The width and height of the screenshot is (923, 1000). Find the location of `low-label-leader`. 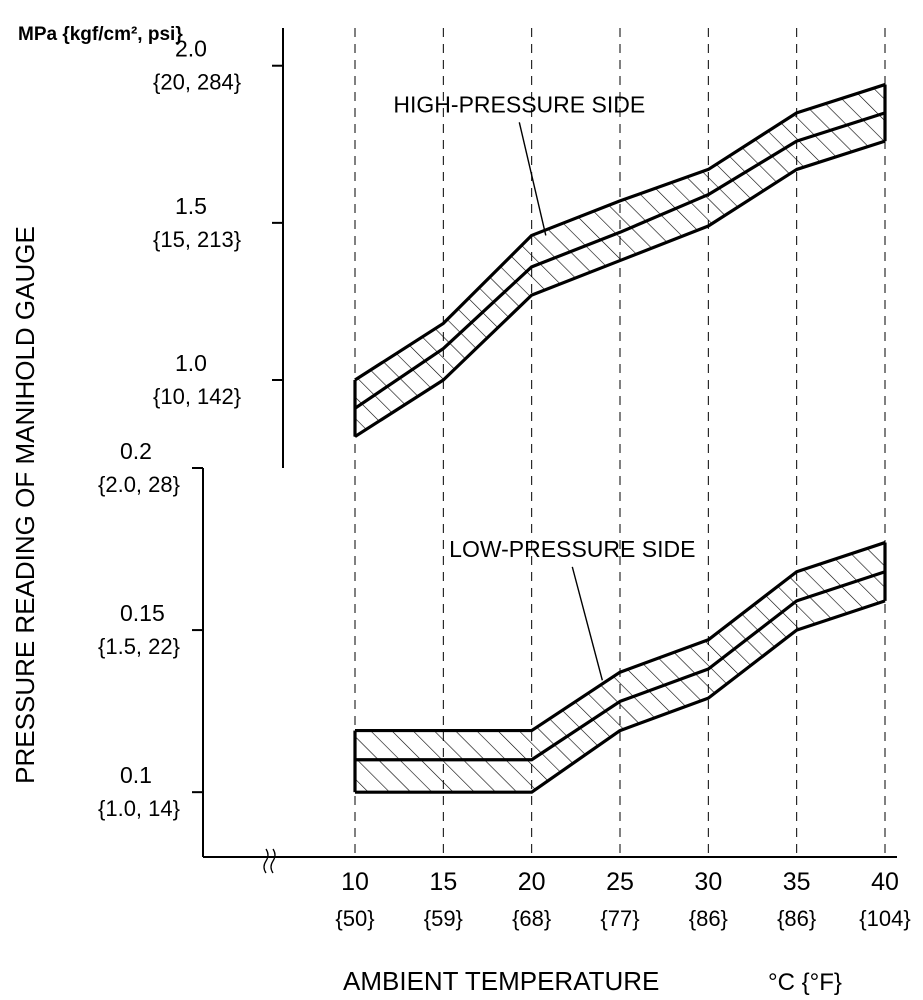

low-label-leader is located at coordinates (587, 623).